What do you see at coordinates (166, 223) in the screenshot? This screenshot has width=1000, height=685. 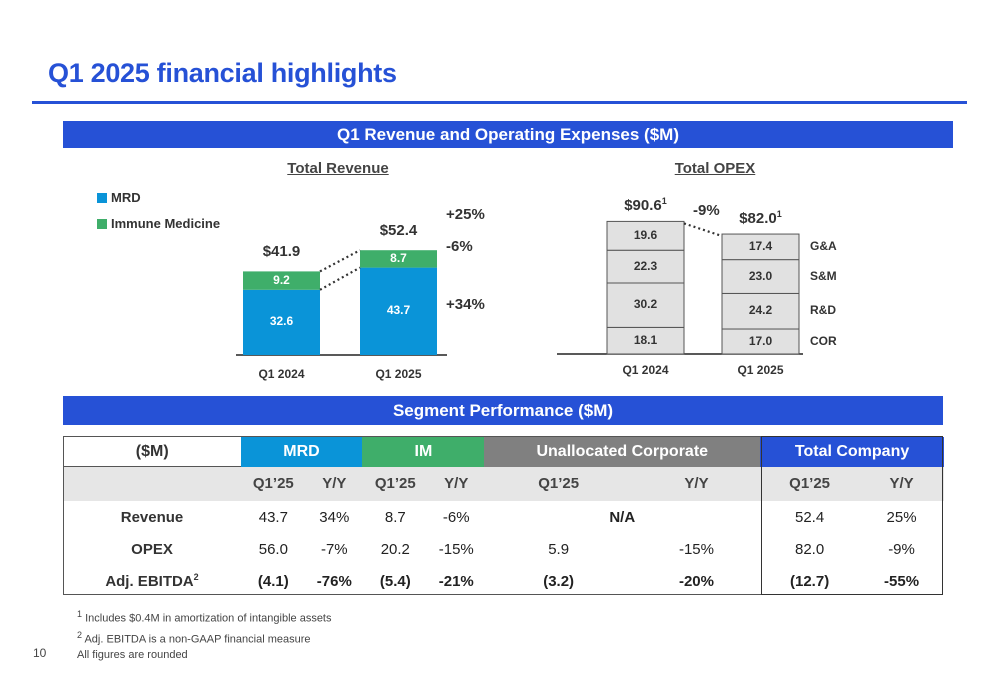 I see `legend-label-immune: Immune Medicine` at bounding box center [166, 223].